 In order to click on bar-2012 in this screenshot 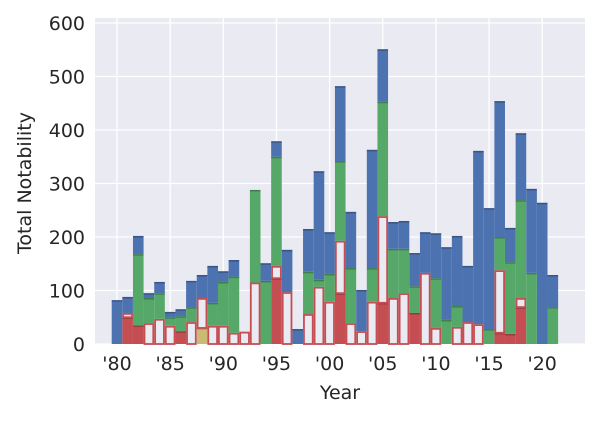, I will do `click(457, 290)`.